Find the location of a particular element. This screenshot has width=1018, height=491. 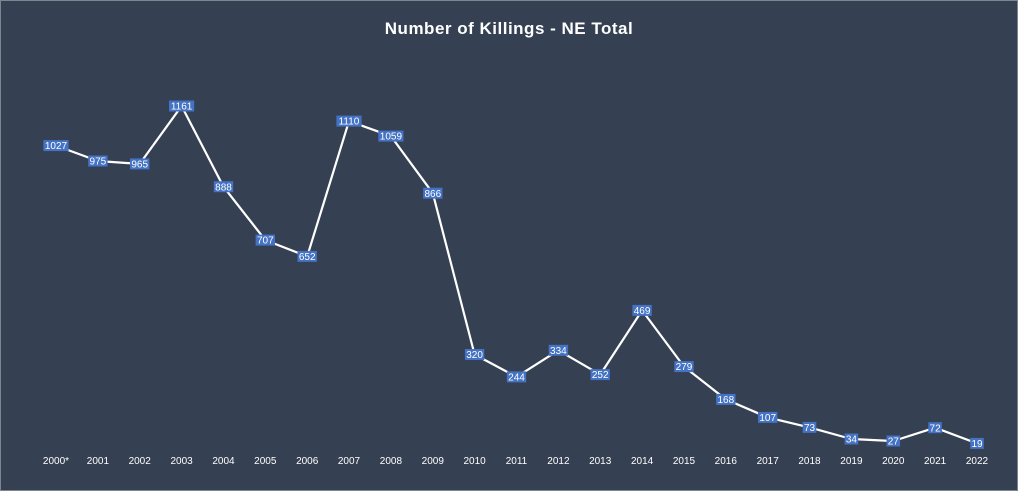

data-label-text: 34 is located at coordinates (852, 440).